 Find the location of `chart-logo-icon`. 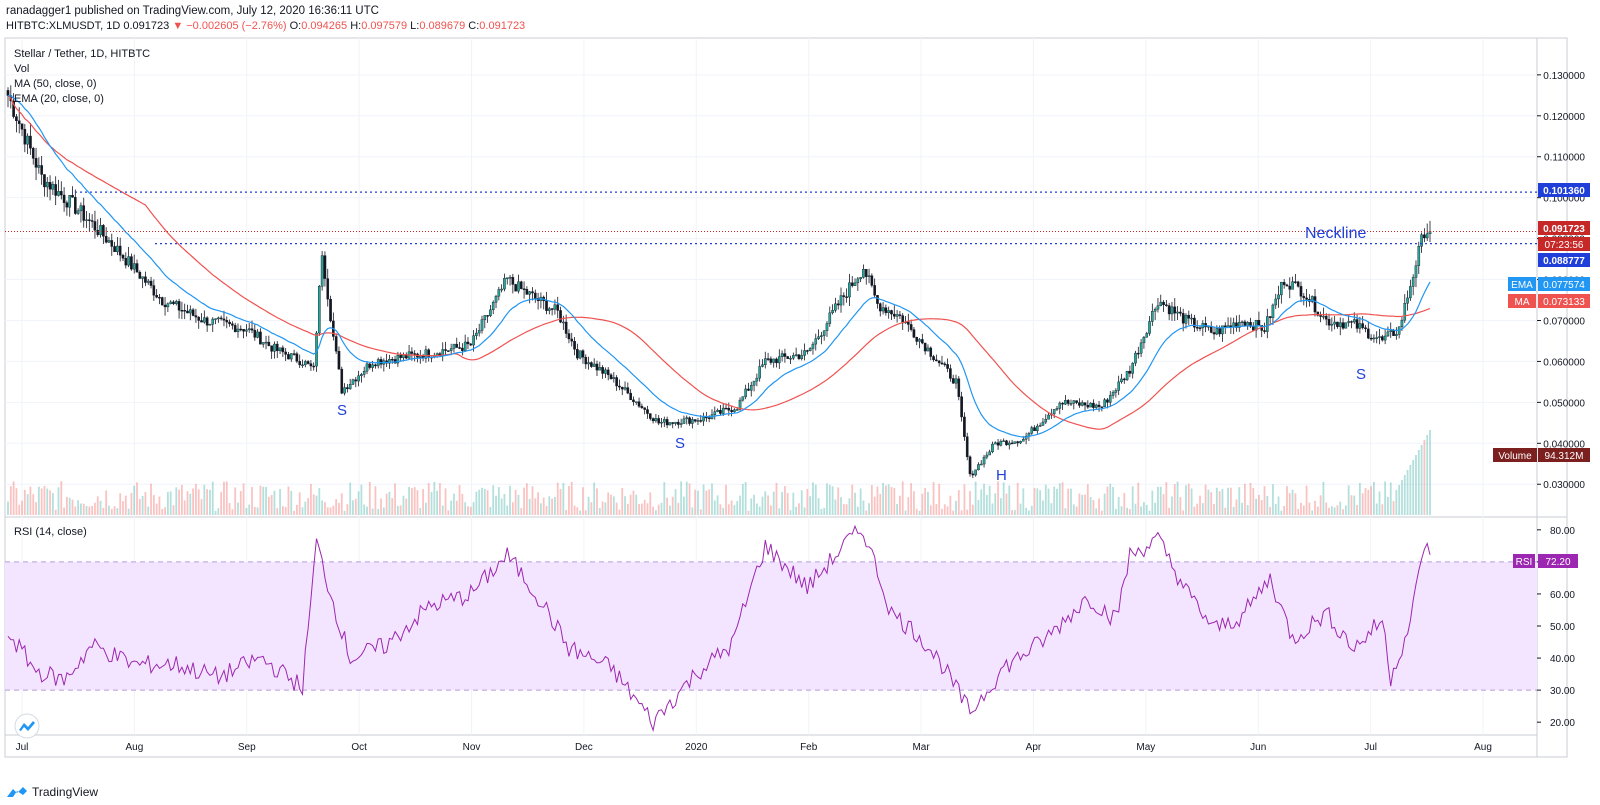

chart-logo-icon is located at coordinates (27, 726).